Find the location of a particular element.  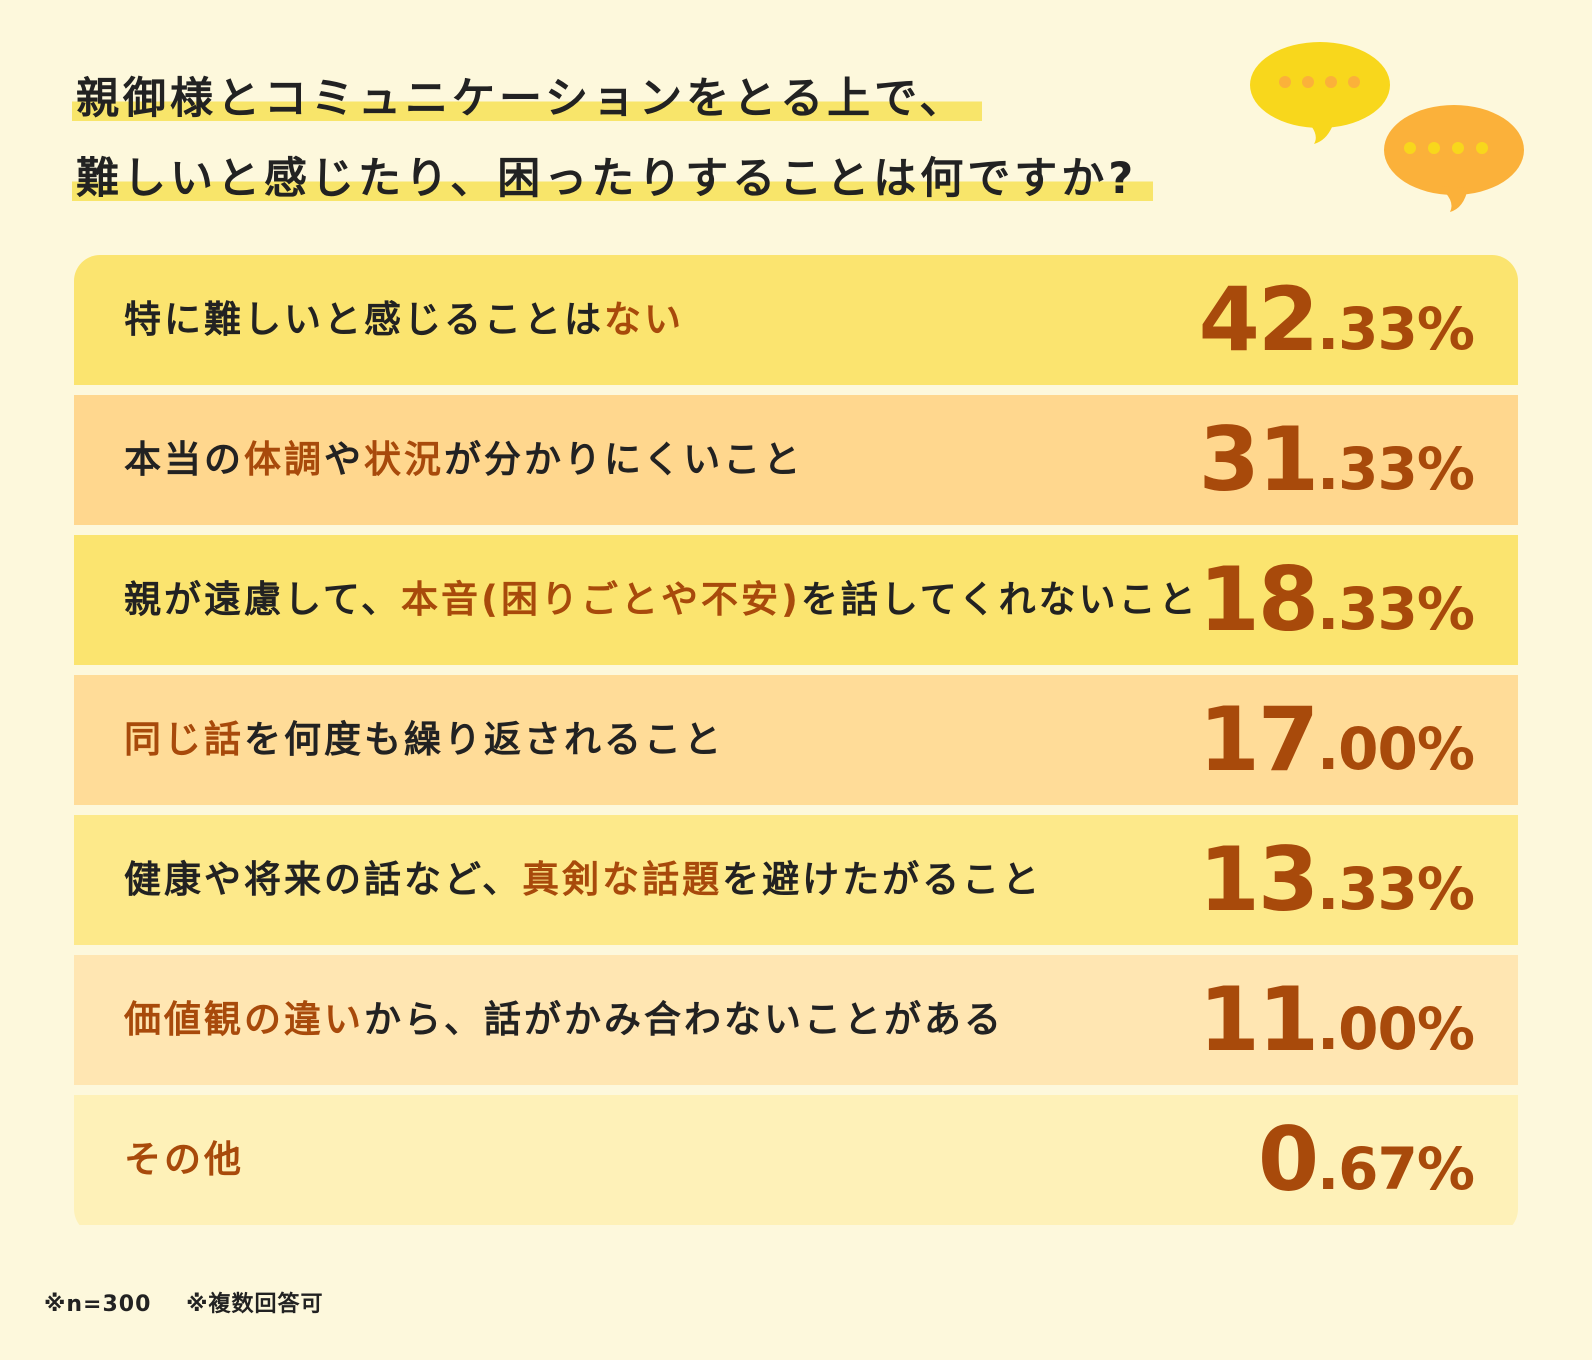

row-value-integer: 31 is located at coordinates (1258, 459).